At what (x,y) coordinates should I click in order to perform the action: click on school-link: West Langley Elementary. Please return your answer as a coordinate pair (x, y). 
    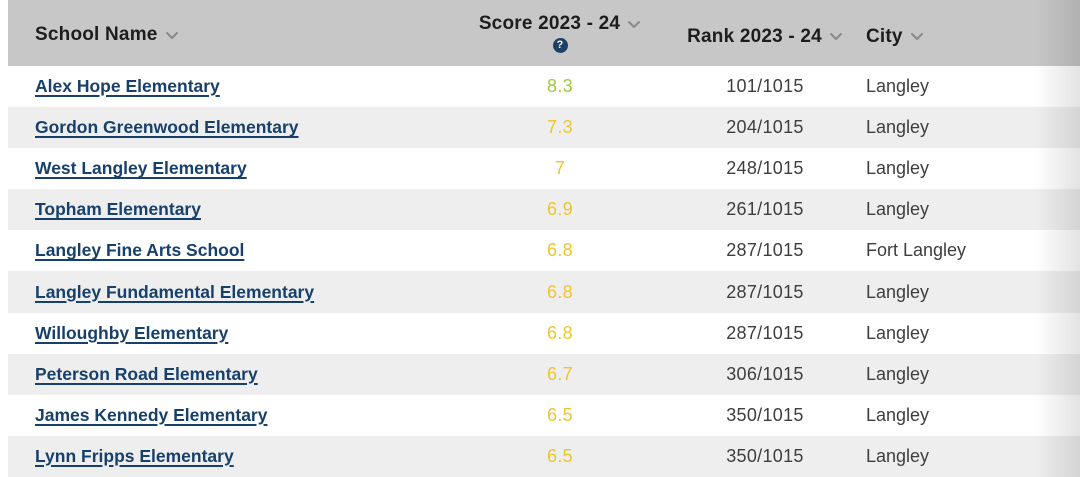
    Looking at the image, I should click on (141, 168).